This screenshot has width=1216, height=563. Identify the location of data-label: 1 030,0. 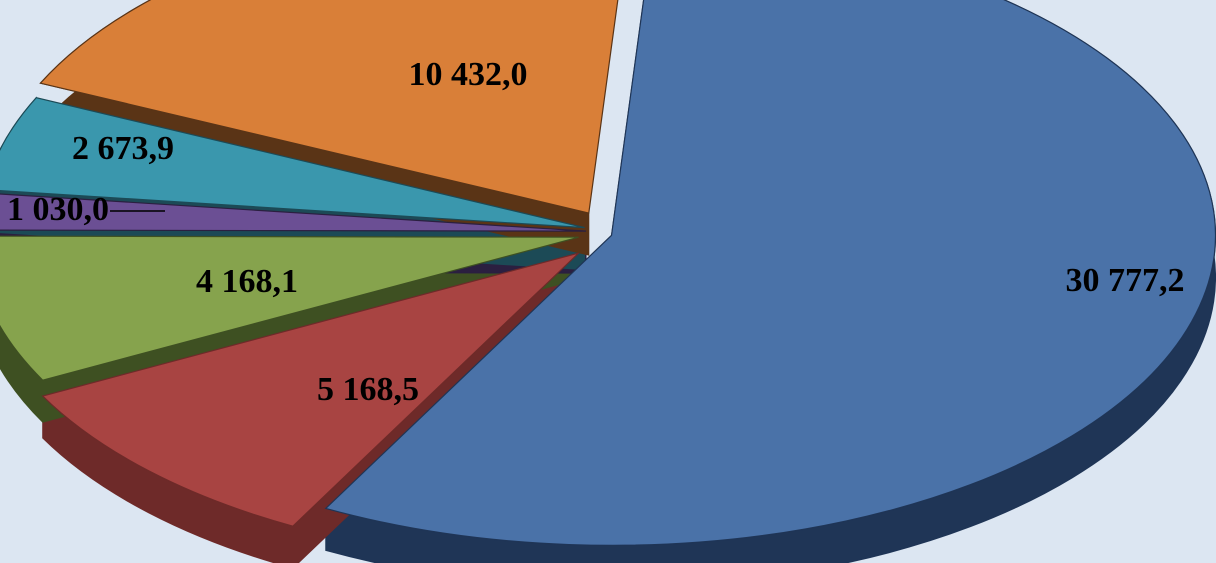
(58, 209).